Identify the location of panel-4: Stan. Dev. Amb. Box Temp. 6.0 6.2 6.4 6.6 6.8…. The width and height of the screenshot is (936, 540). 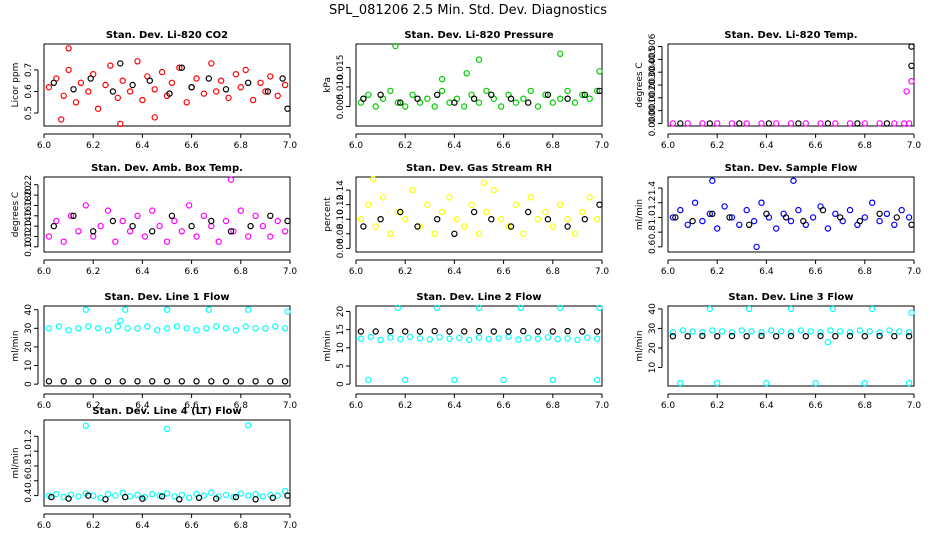
(154, 220).